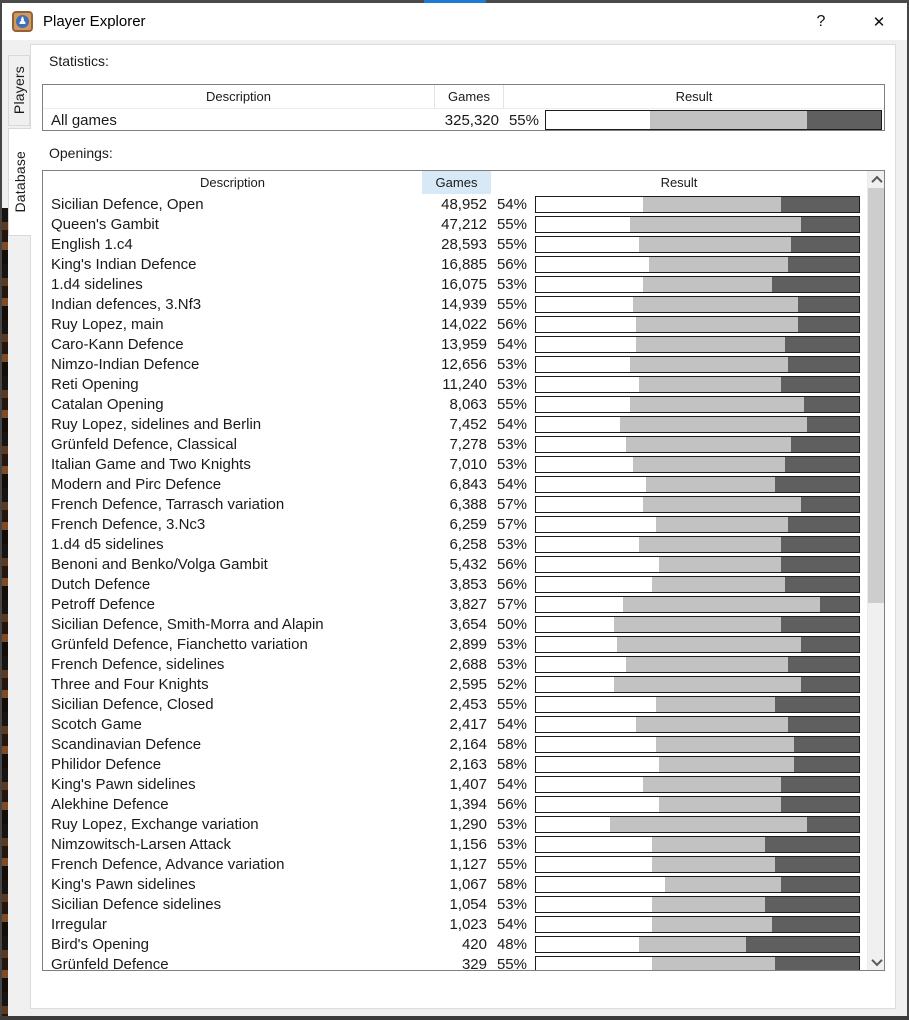 This screenshot has height=1020, width=909. I want to click on scrollbar-thumb, so click(876, 396).